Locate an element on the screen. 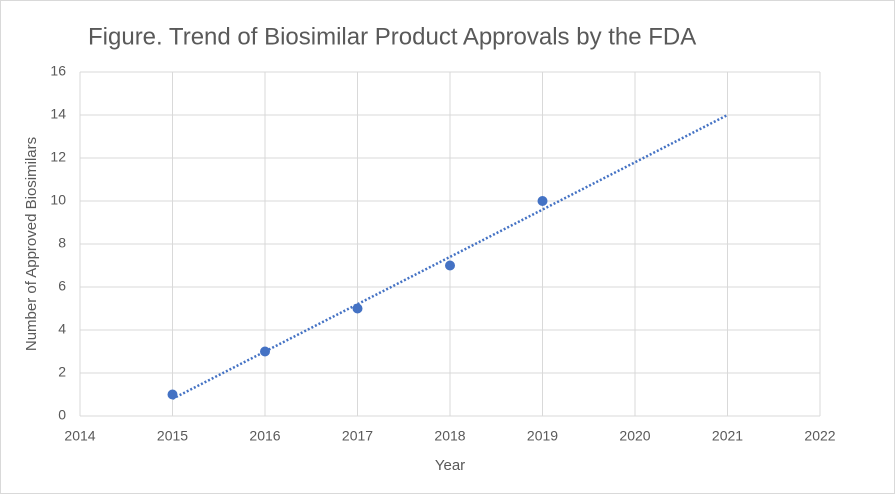 This screenshot has height=494, width=895. x-tick-label: 2017 is located at coordinates (357, 436).